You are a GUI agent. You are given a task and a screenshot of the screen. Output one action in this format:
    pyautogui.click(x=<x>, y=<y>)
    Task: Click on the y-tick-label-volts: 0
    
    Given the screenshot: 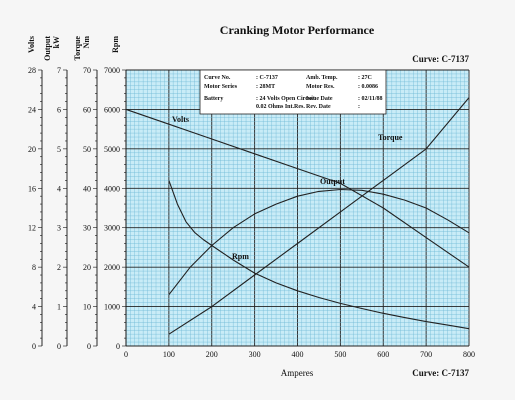 What is the action you would take?
    pyautogui.click(x=34, y=346)
    